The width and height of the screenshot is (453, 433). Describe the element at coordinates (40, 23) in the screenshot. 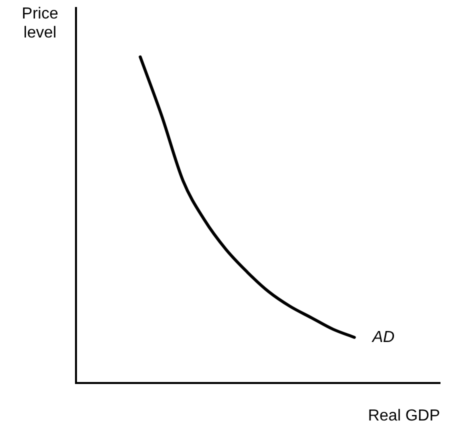

I see `y-axis-title: Price level` at that location.